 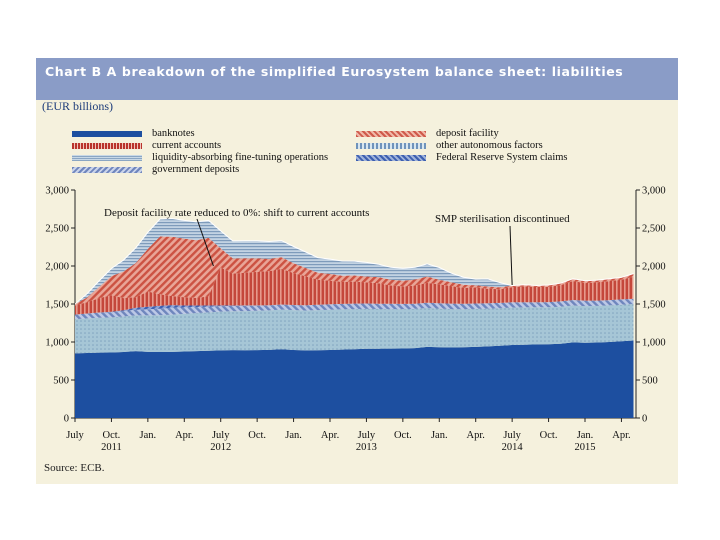 I want to click on legend-item-other-autonomous-factors: other autonomous factors, so click(x=449, y=145).